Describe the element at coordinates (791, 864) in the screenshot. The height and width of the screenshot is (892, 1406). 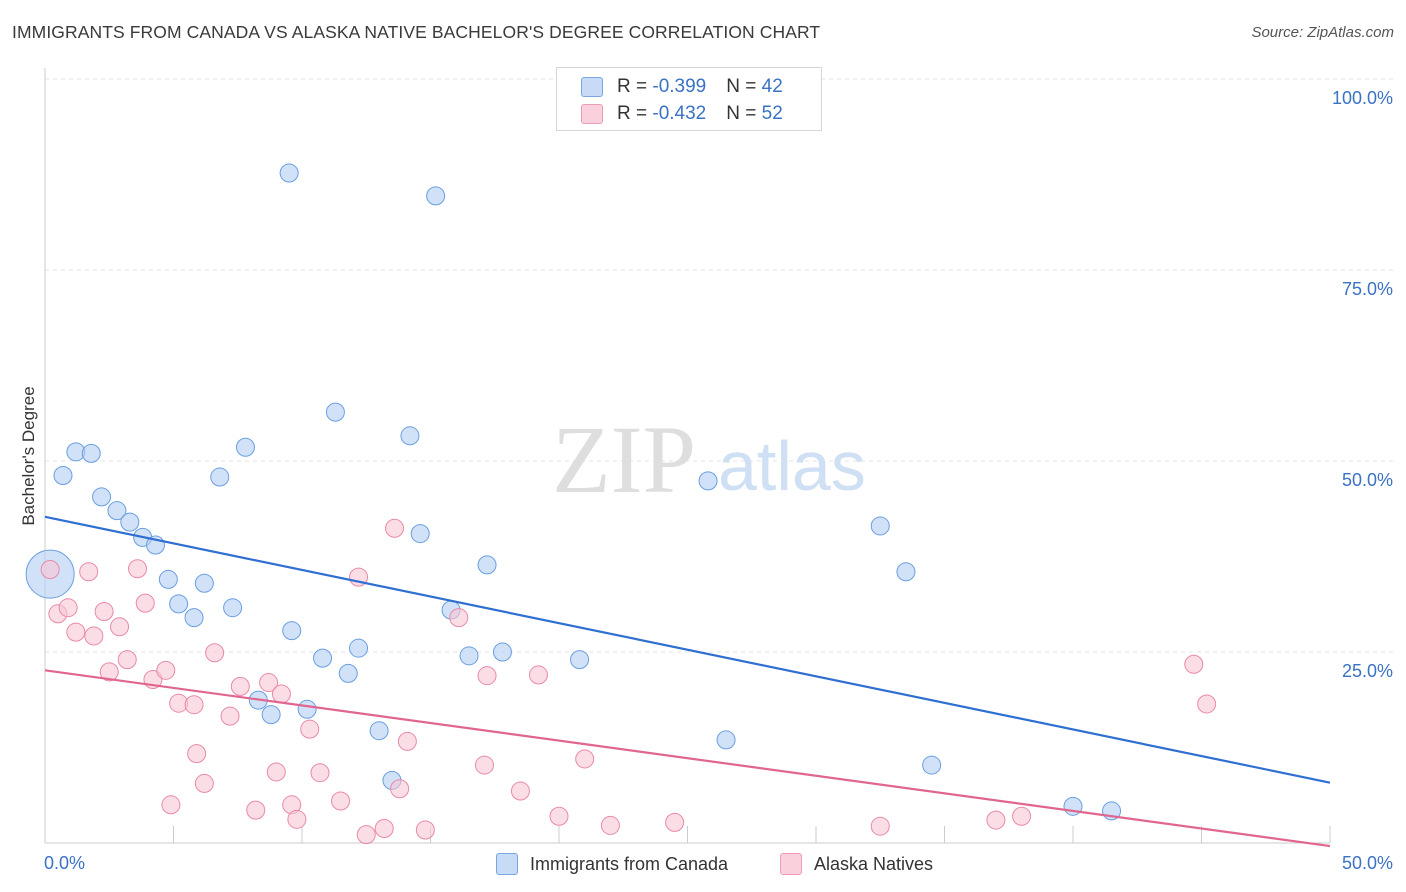
I see `bottom-legend-swatch-alaska` at that location.